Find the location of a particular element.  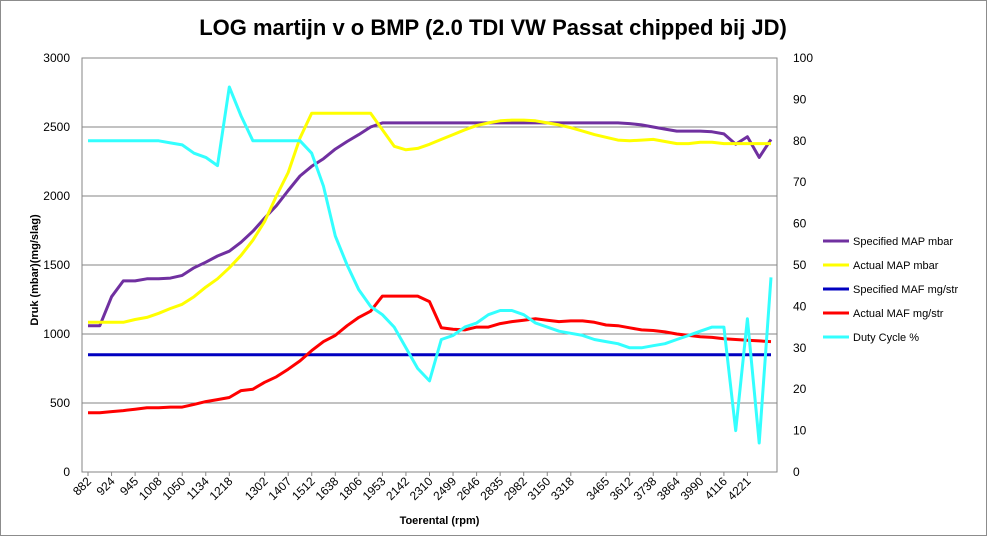

y-tick-label: 0 is located at coordinates (66, 472).